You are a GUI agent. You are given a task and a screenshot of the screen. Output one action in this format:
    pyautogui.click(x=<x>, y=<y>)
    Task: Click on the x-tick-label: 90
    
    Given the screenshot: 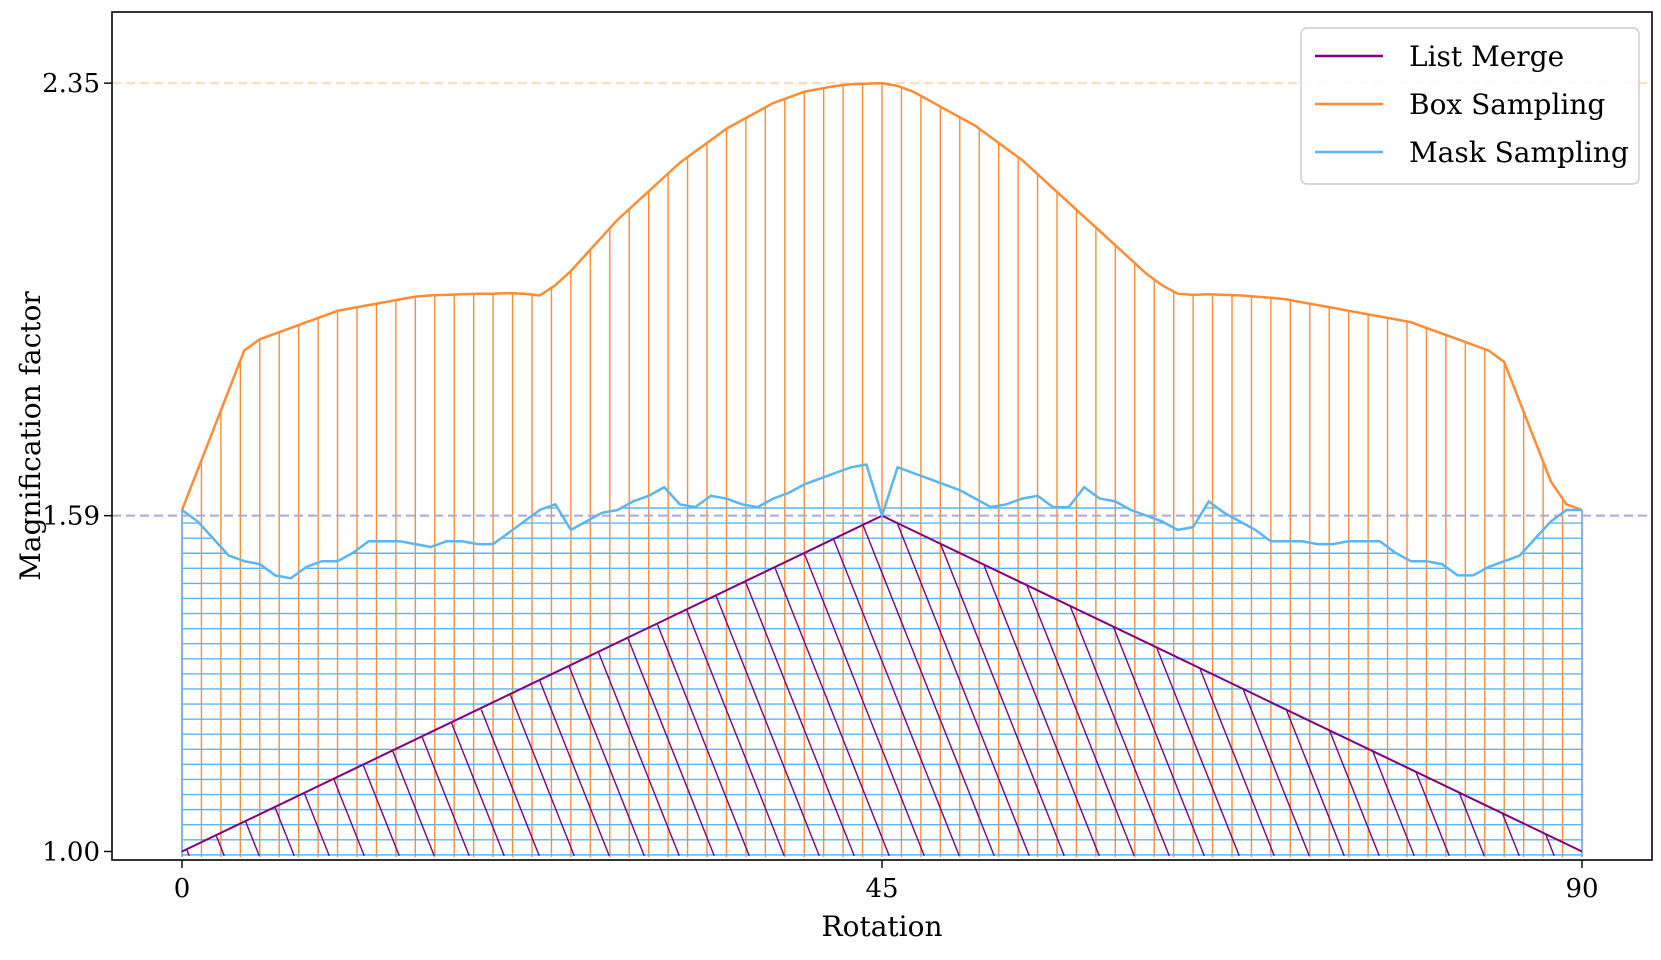 What is the action you would take?
    pyautogui.click(x=1581, y=889)
    